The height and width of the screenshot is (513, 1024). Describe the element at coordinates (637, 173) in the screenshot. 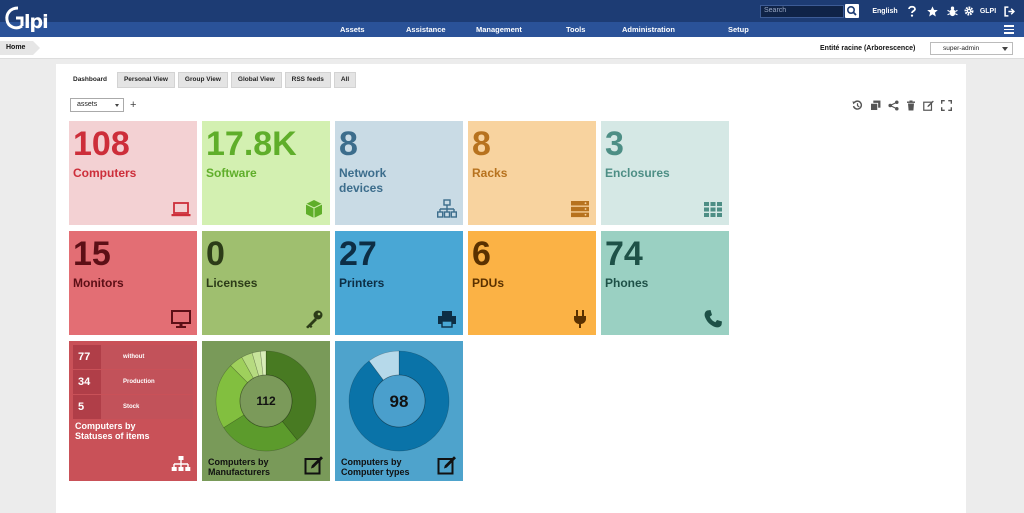

I see `card-label: Enclosures` at that location.